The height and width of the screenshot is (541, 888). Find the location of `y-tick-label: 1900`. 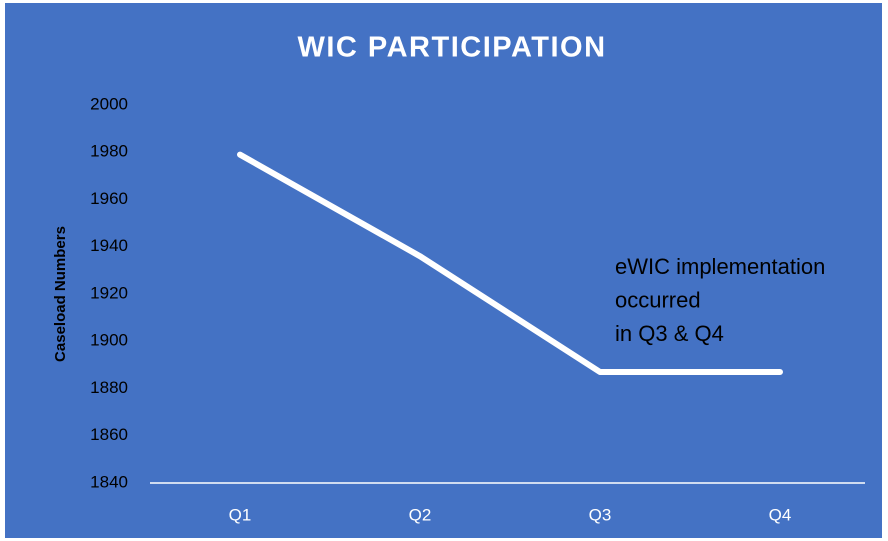

y-tick-label: 1900 is located at coordinates (109, 340).